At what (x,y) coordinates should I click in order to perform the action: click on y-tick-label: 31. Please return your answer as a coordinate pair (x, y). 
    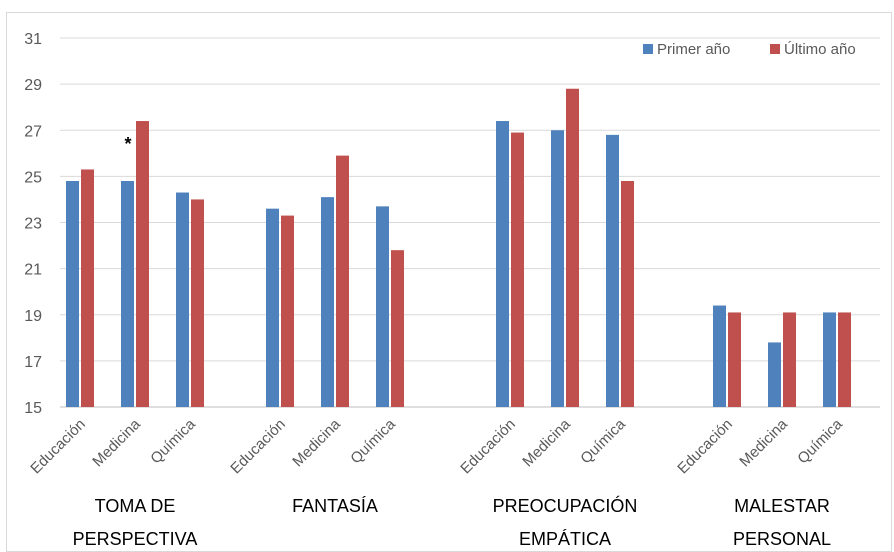
    Looking at the image, I should click on (33, 39).